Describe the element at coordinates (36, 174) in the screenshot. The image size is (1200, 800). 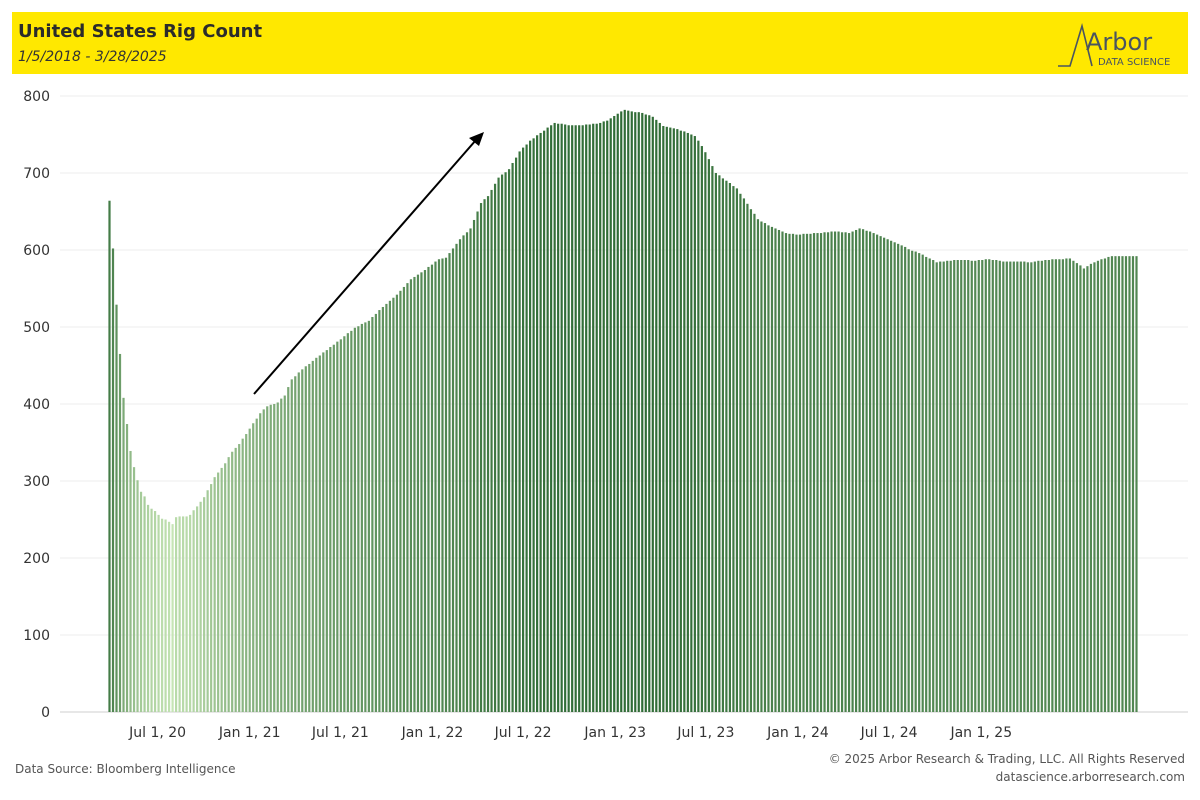
I see `y-tick-label: 700` at that location.